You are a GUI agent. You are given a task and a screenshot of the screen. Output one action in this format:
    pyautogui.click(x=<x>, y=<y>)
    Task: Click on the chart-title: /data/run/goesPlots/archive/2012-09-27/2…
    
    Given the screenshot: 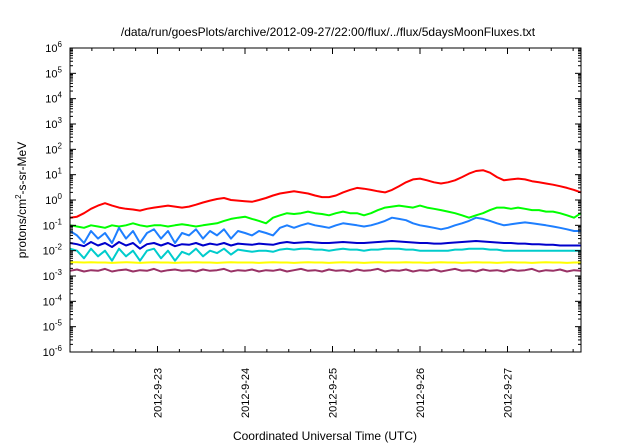 What is the action you would take?
    pyautogui.click(x=328, y=32)
    